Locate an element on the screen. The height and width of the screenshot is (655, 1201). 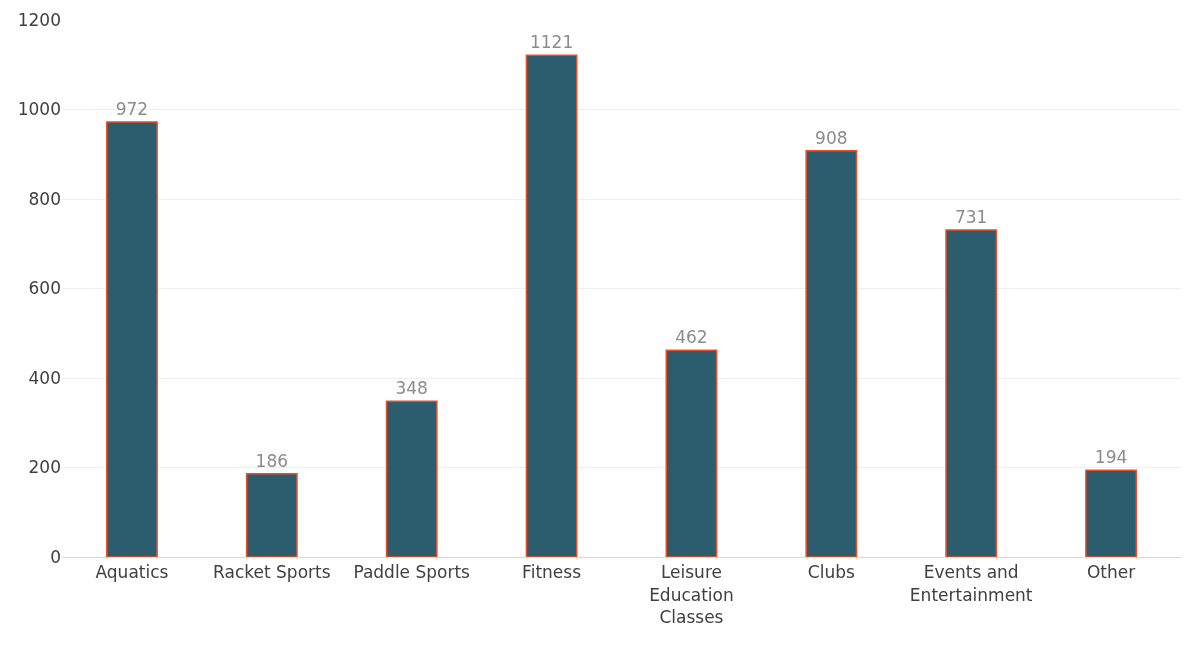
x-tick-label: Paddle Sports is located at coordinates (412, 572).